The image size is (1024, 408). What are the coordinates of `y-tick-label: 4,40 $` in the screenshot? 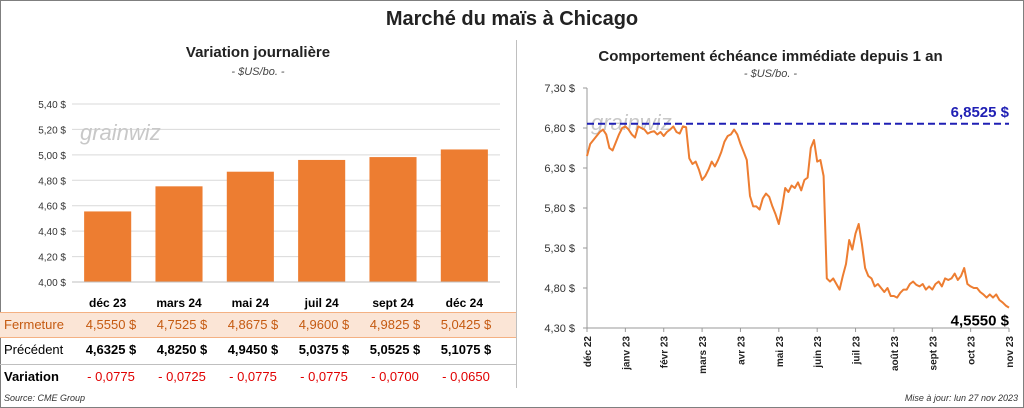 It's located at (52, 232).